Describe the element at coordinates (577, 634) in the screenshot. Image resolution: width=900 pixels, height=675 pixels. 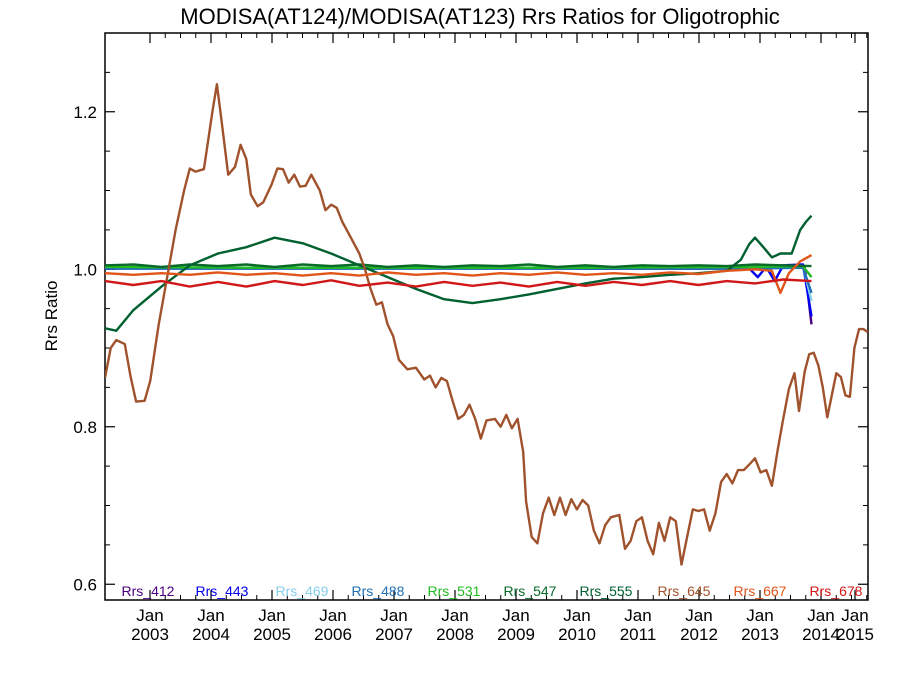
I see `x-tick-label-year: 2010` at that location.